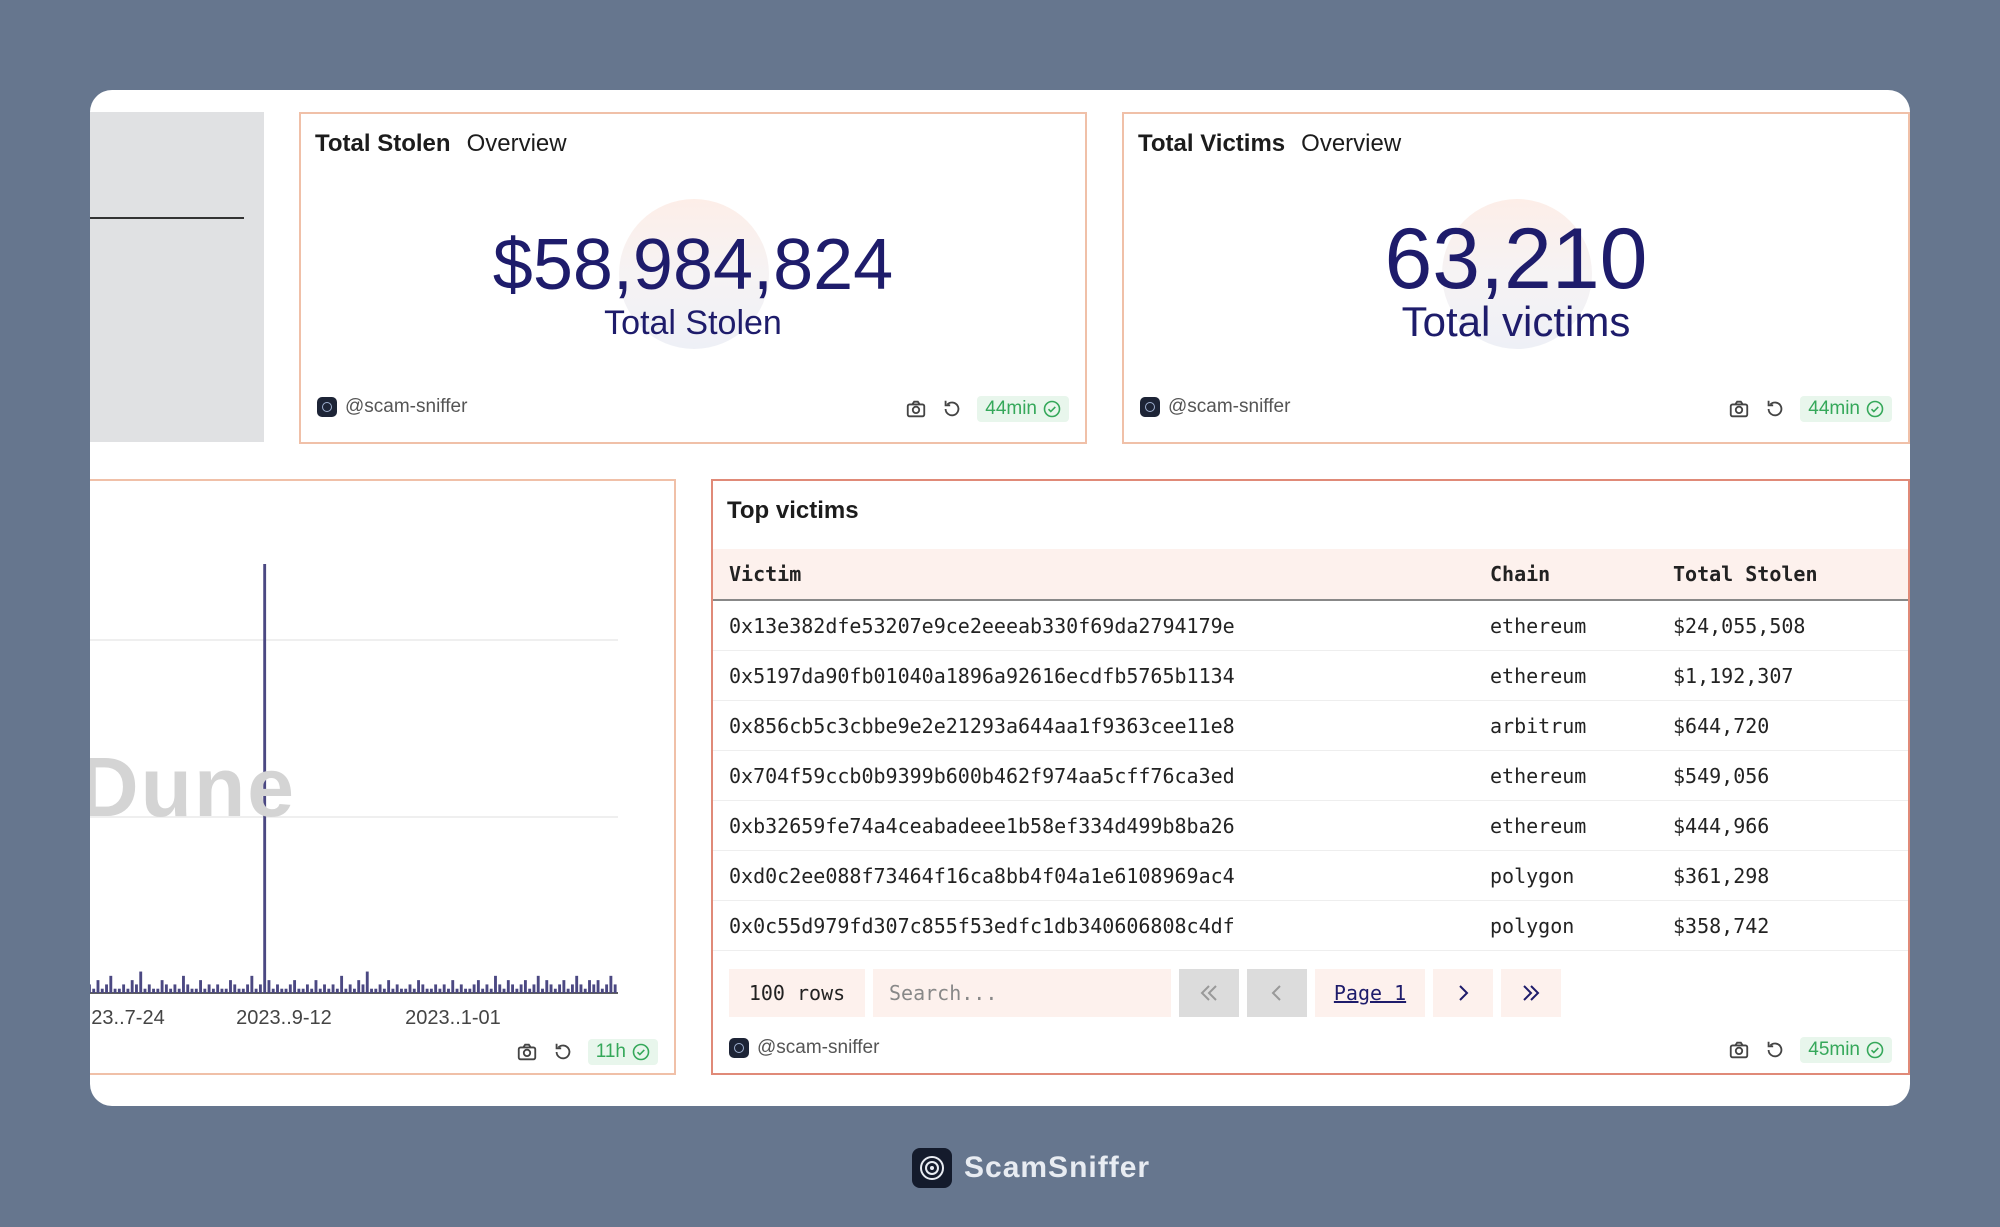 The image size is (2000, 1227). Describe the element at coordinates (1209, 993) in the screenshot. I see `first-page-button` at that location.